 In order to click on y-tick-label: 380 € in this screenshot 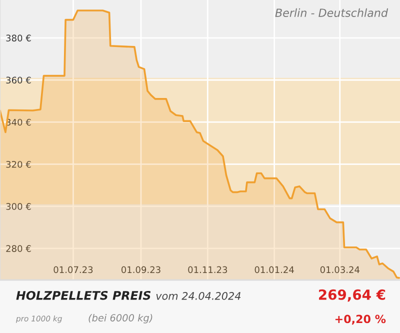, I will do `click(18, 38)`.